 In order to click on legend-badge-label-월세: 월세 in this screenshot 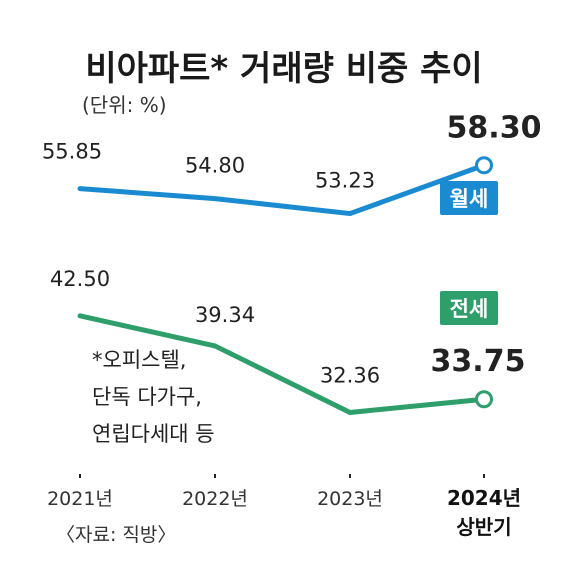, I will do `click(469, 199)`.